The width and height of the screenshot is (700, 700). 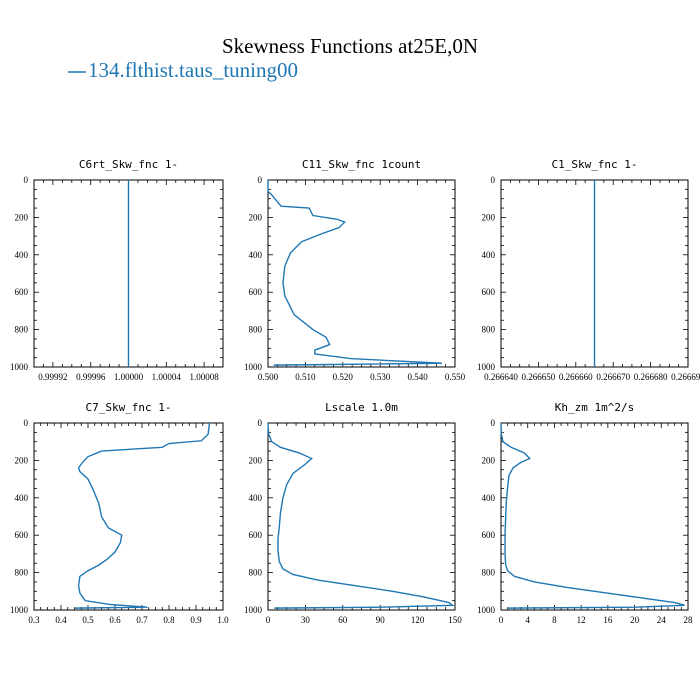 I want to click on x-tick-label: 0.266680, so click(x=651, y=377).